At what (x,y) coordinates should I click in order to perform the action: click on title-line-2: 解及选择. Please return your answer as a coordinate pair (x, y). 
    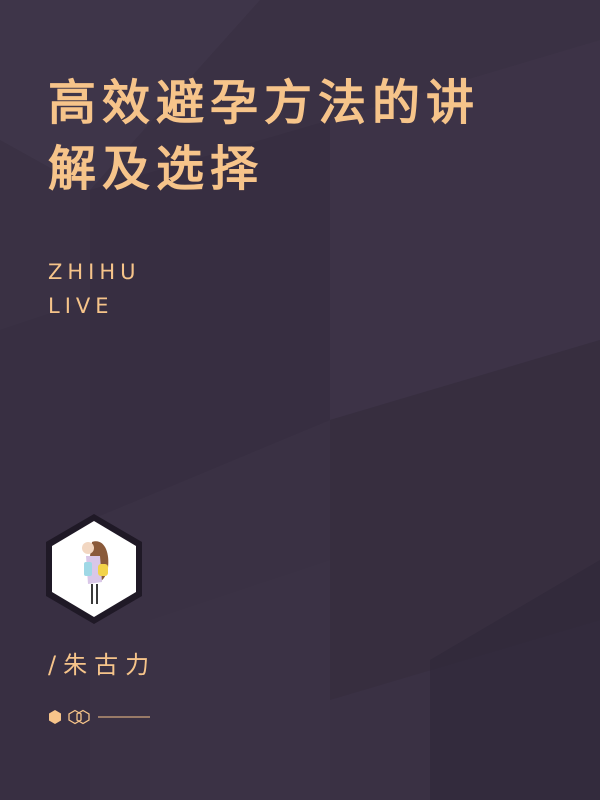
    Looking at the image, I should click on (156, 169).